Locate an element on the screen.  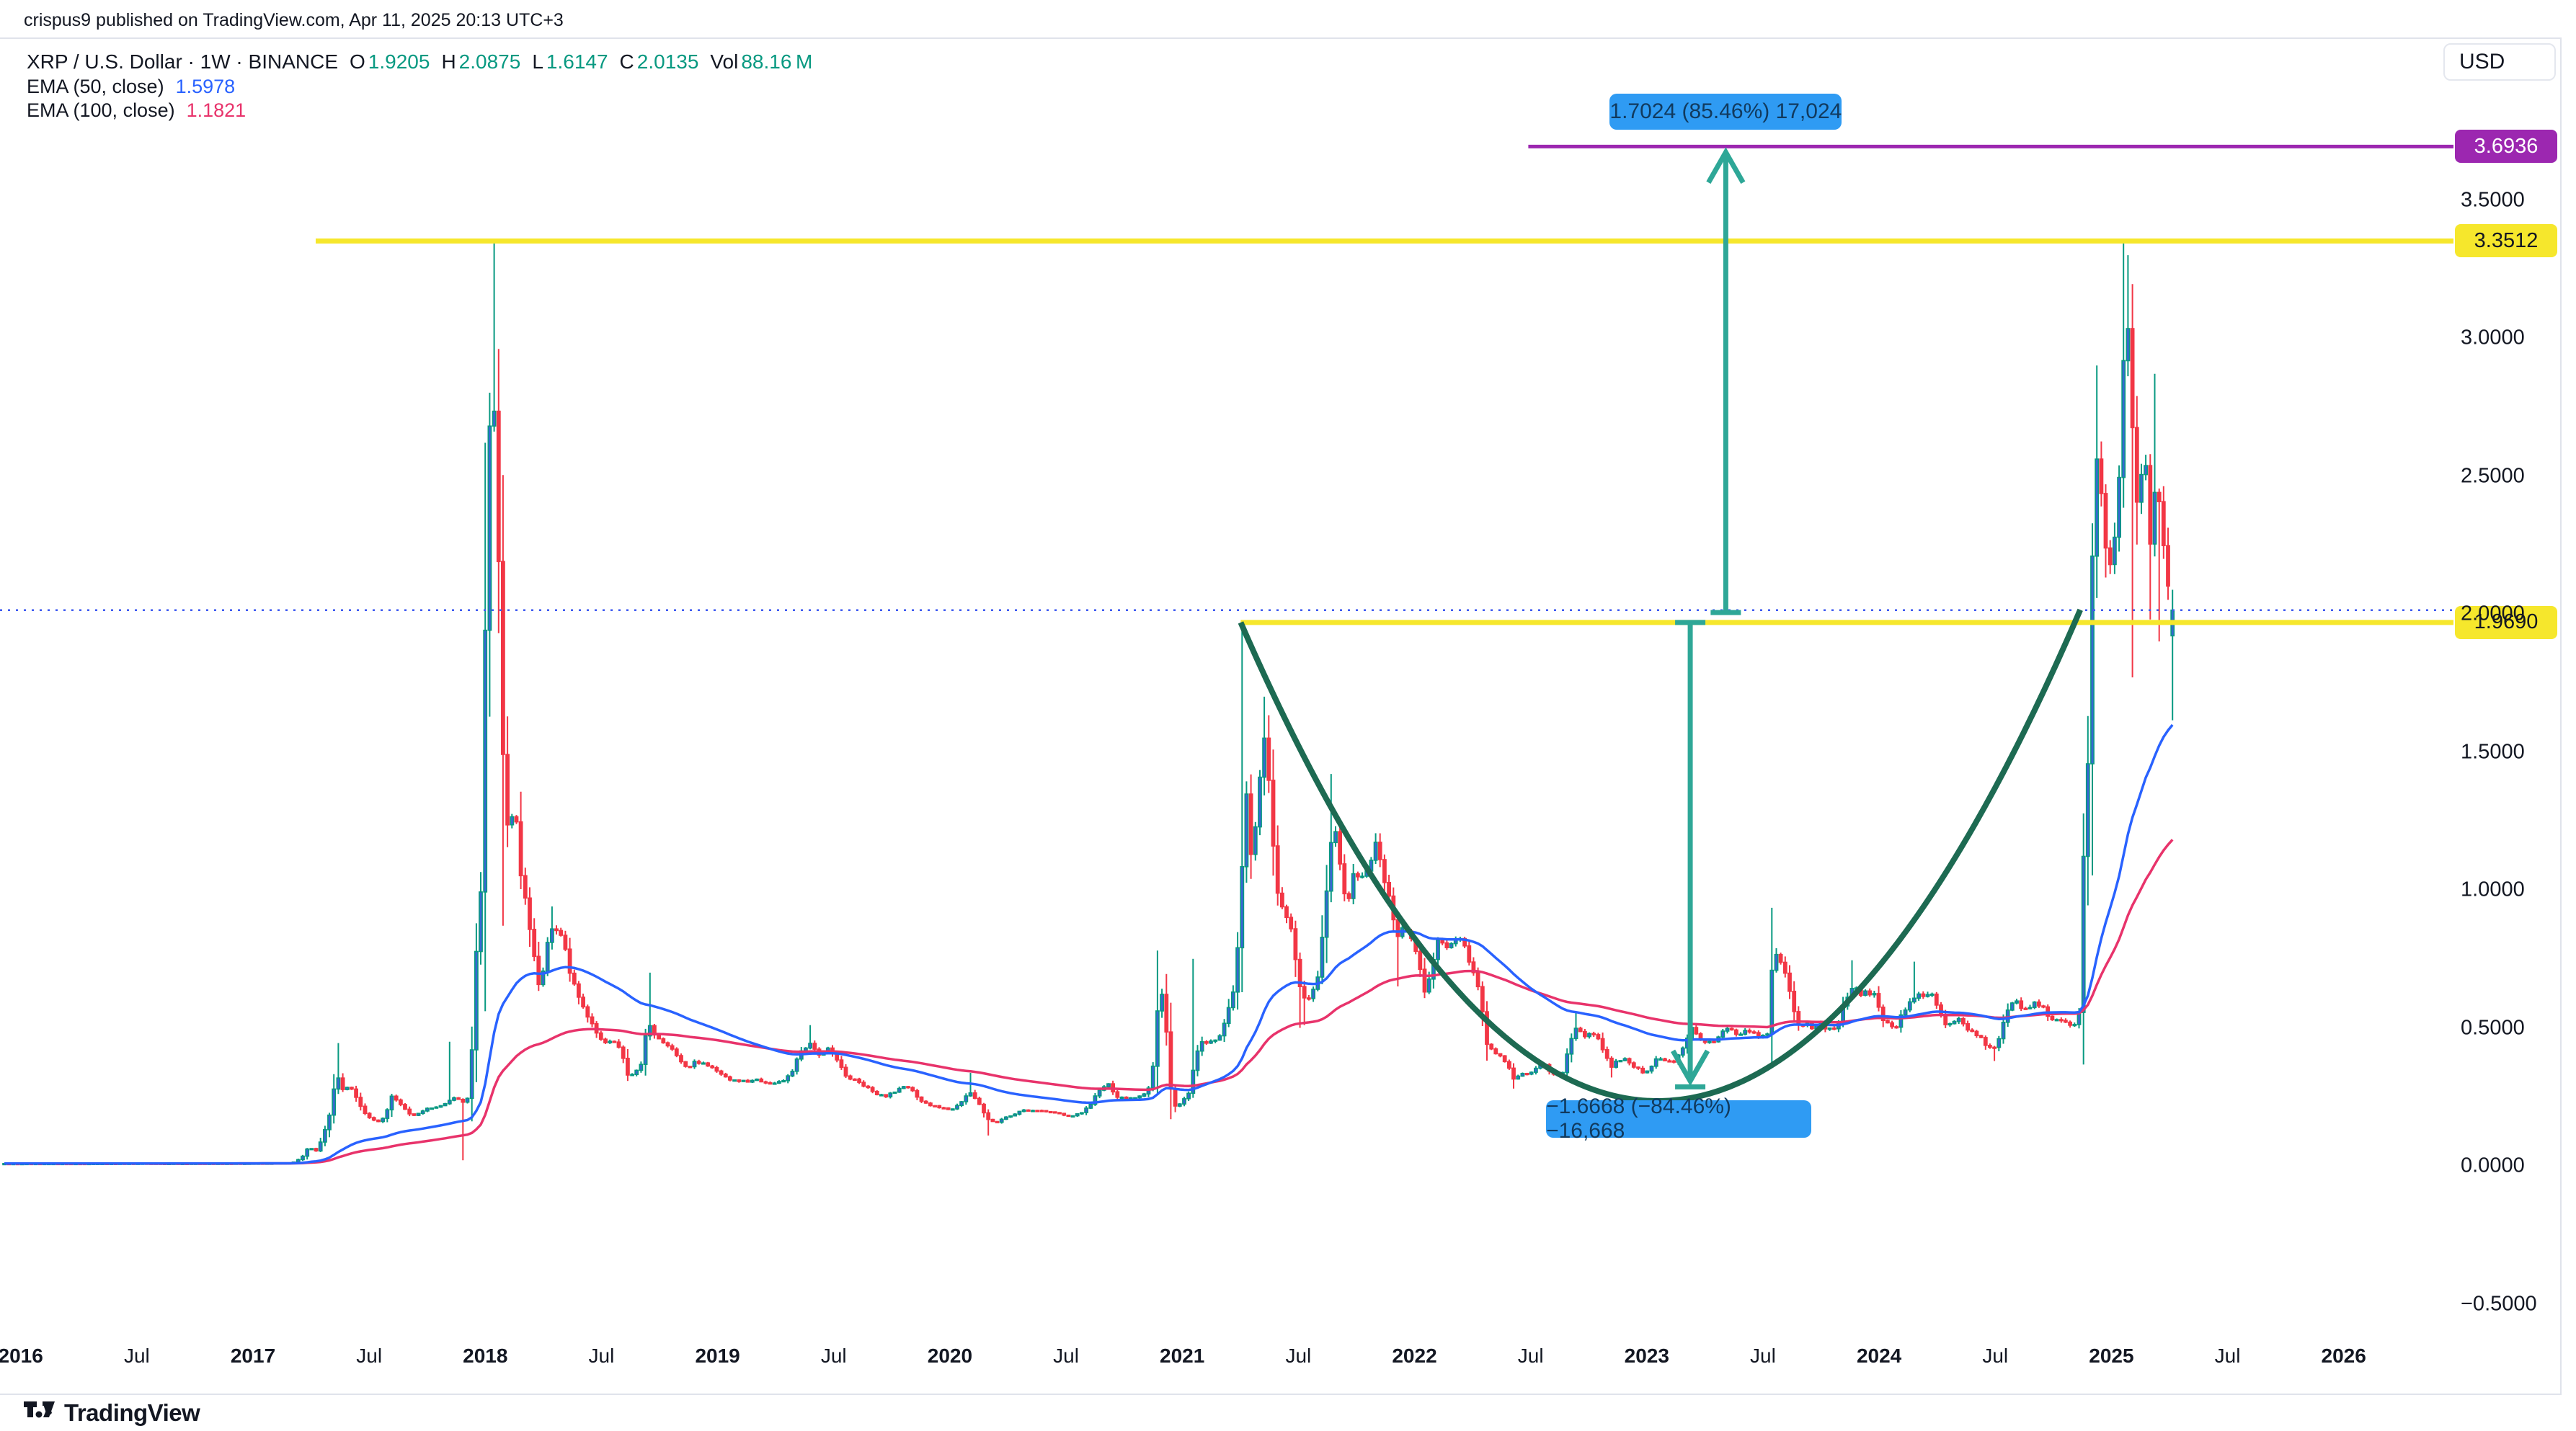
price-badge-target: 3.6936 is located at coordinates (2506, 147).